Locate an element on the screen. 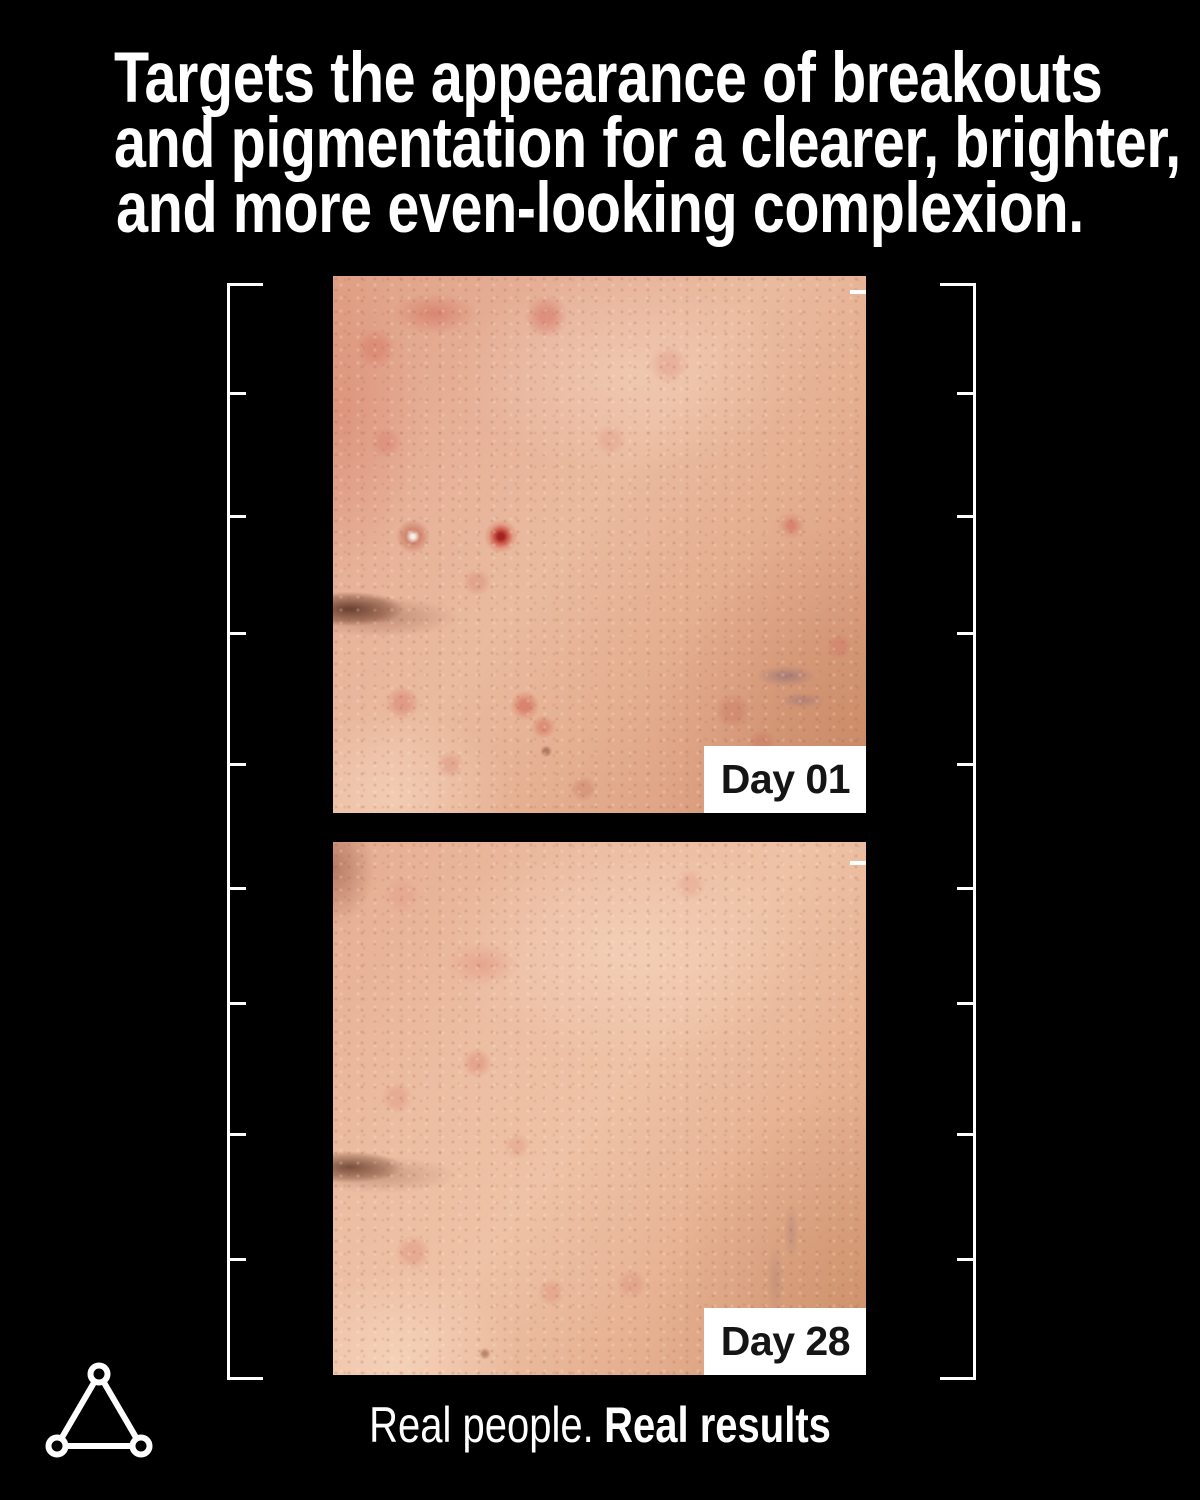  ruler-left-bracket is located at coordinates (245, 831).